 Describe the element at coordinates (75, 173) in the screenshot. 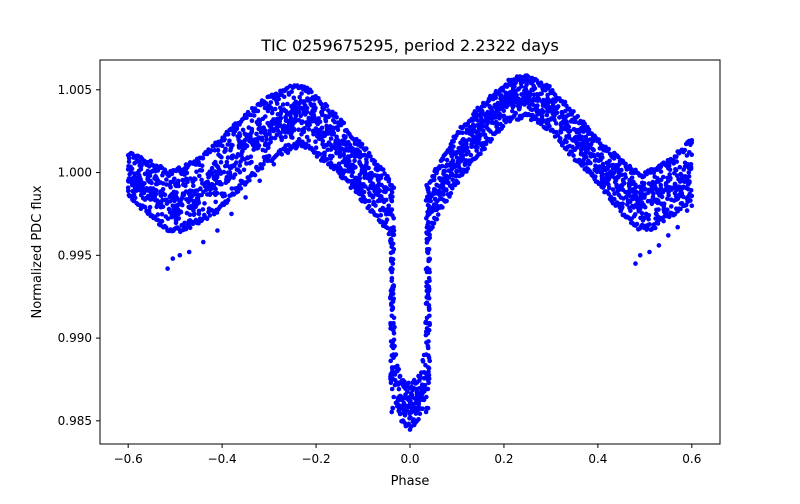

I see `y-tick-label: 1.000` at that location.